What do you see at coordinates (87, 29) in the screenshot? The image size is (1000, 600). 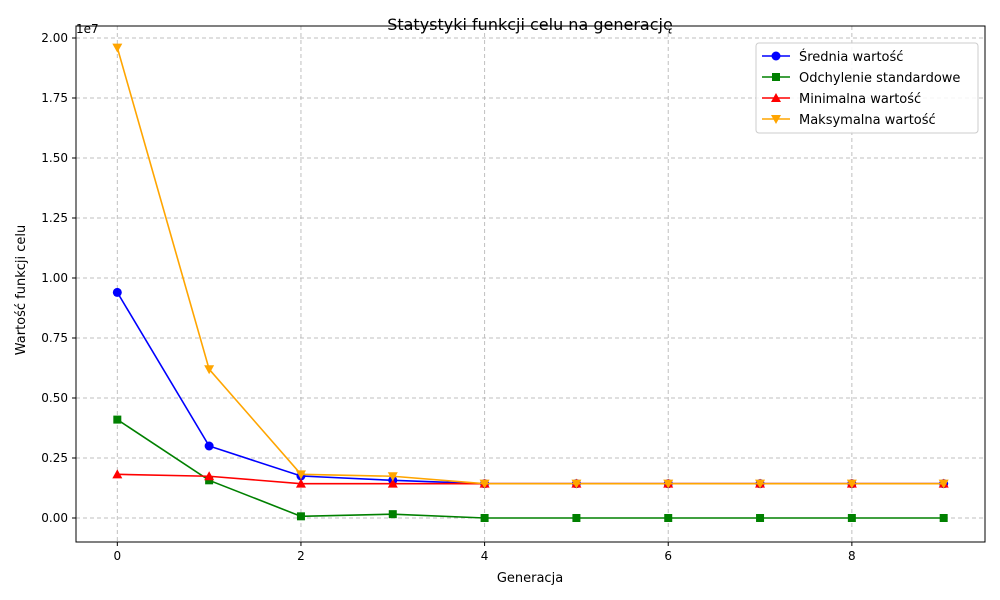 I see `y-multiplier-label: 1e7` at bounding box center [87, 29].